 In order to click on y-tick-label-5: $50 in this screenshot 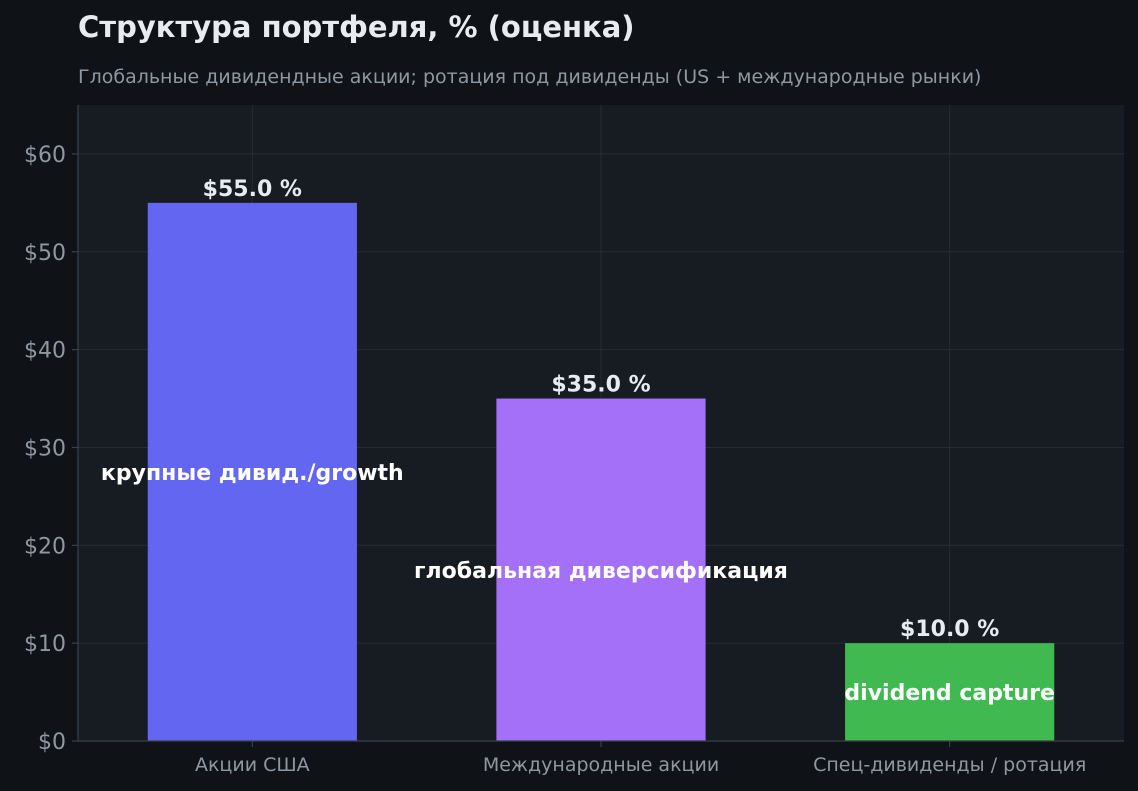, I will do `click(45, 253)`.